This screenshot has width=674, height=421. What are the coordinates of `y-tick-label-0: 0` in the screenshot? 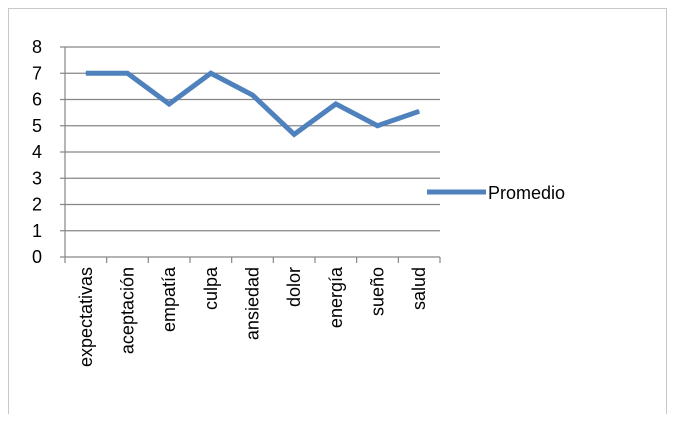 It's located at (37, 257).